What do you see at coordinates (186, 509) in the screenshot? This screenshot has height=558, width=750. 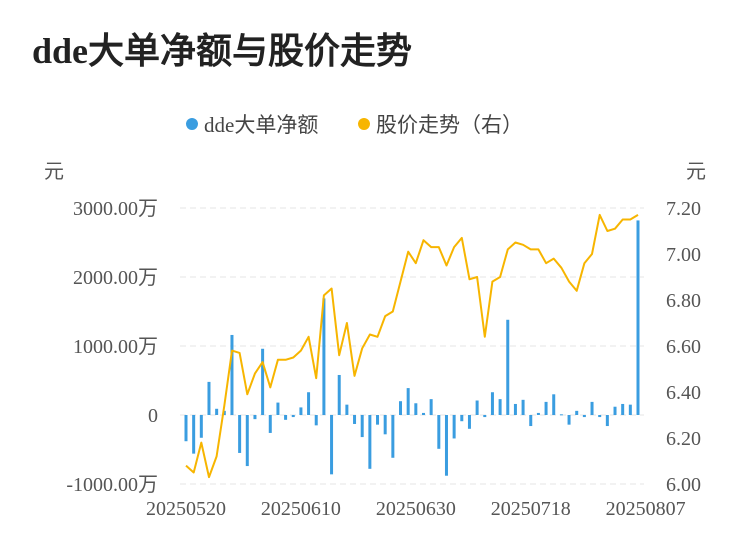 I see `x-tick-label: 20250520` at bounding box center [186, 509].